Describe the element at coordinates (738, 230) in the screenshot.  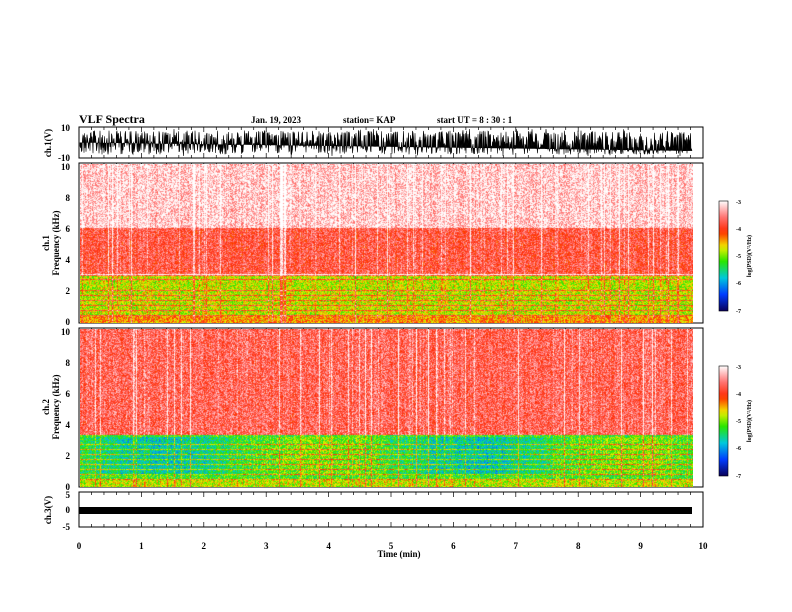
I see `ch1-colorbar-tick-m4: -4` at that location.